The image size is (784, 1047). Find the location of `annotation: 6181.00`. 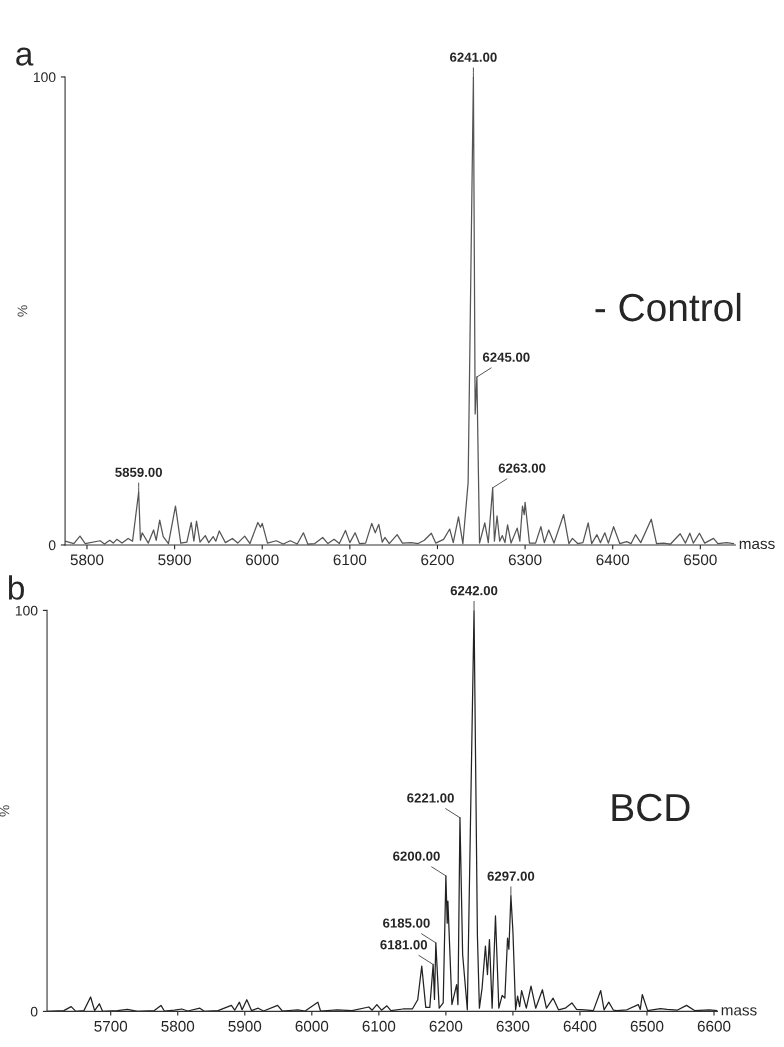

annotation: 6181.00 is located at coordinates (404, 945).